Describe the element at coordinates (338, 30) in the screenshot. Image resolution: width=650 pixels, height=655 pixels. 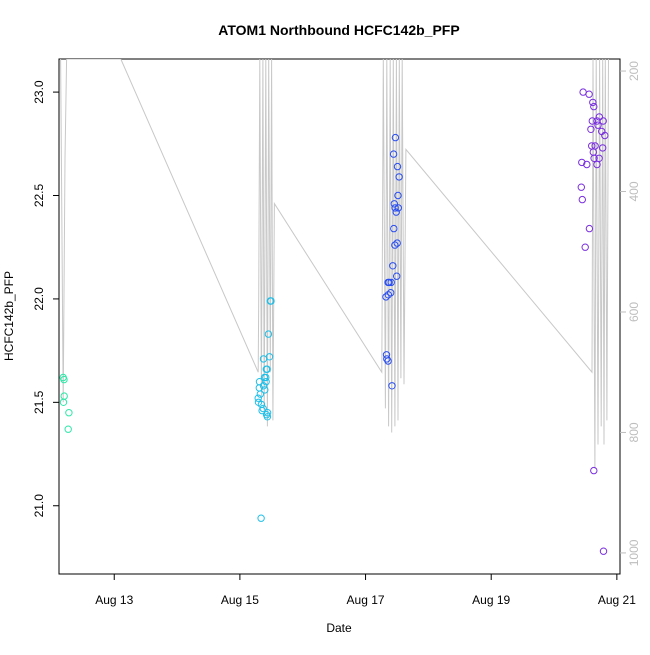
I see `chart-title: ATOM1 Northbound HCFC142b_PFP` at that location.